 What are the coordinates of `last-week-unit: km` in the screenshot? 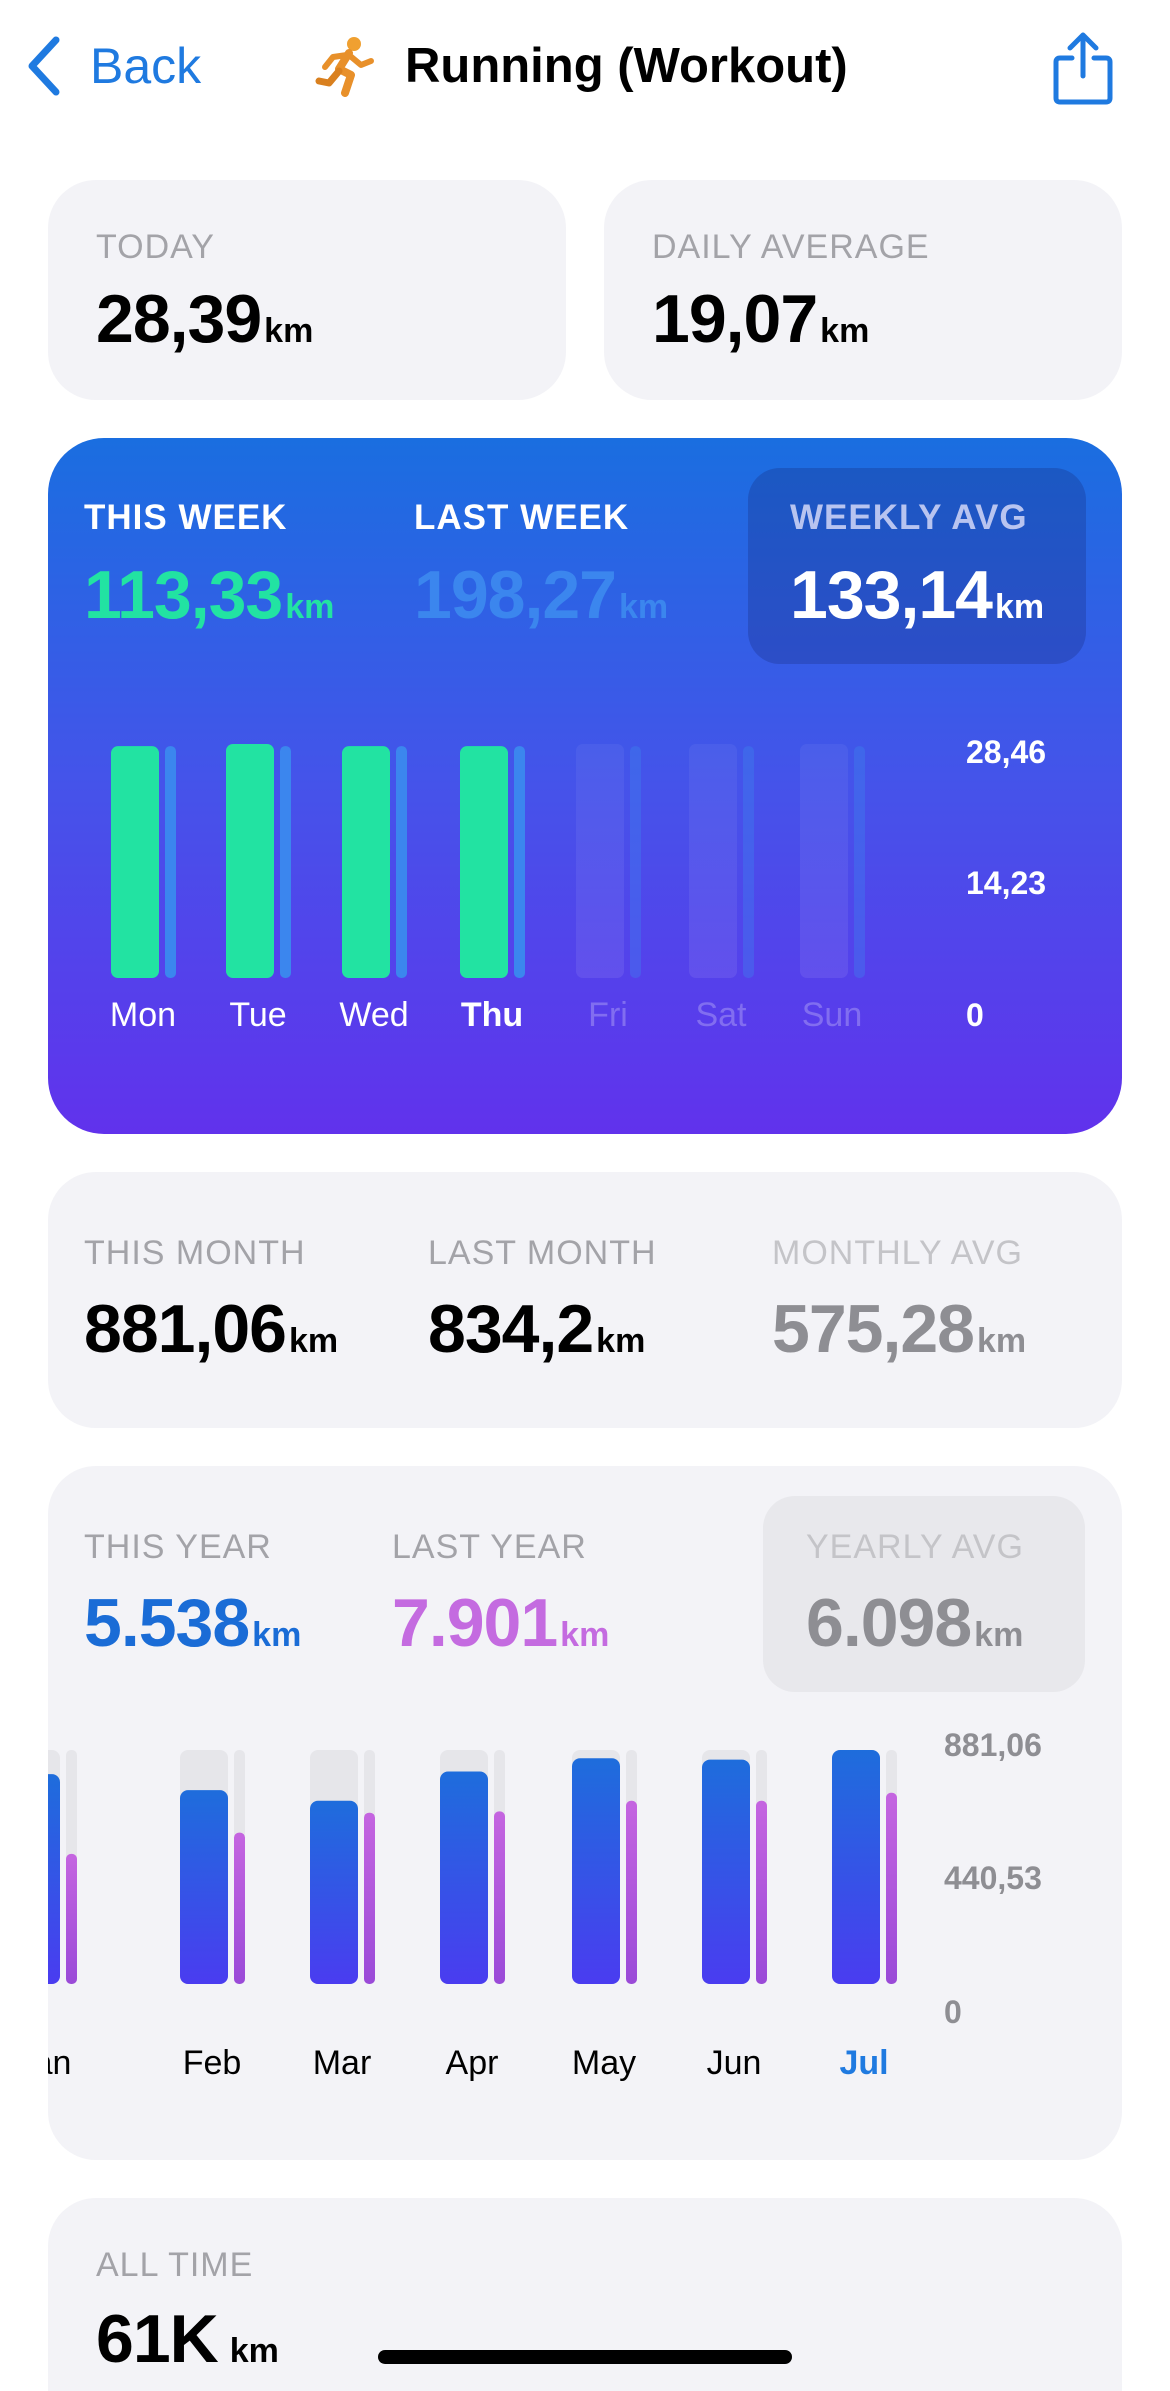 It's located at (643, 607).